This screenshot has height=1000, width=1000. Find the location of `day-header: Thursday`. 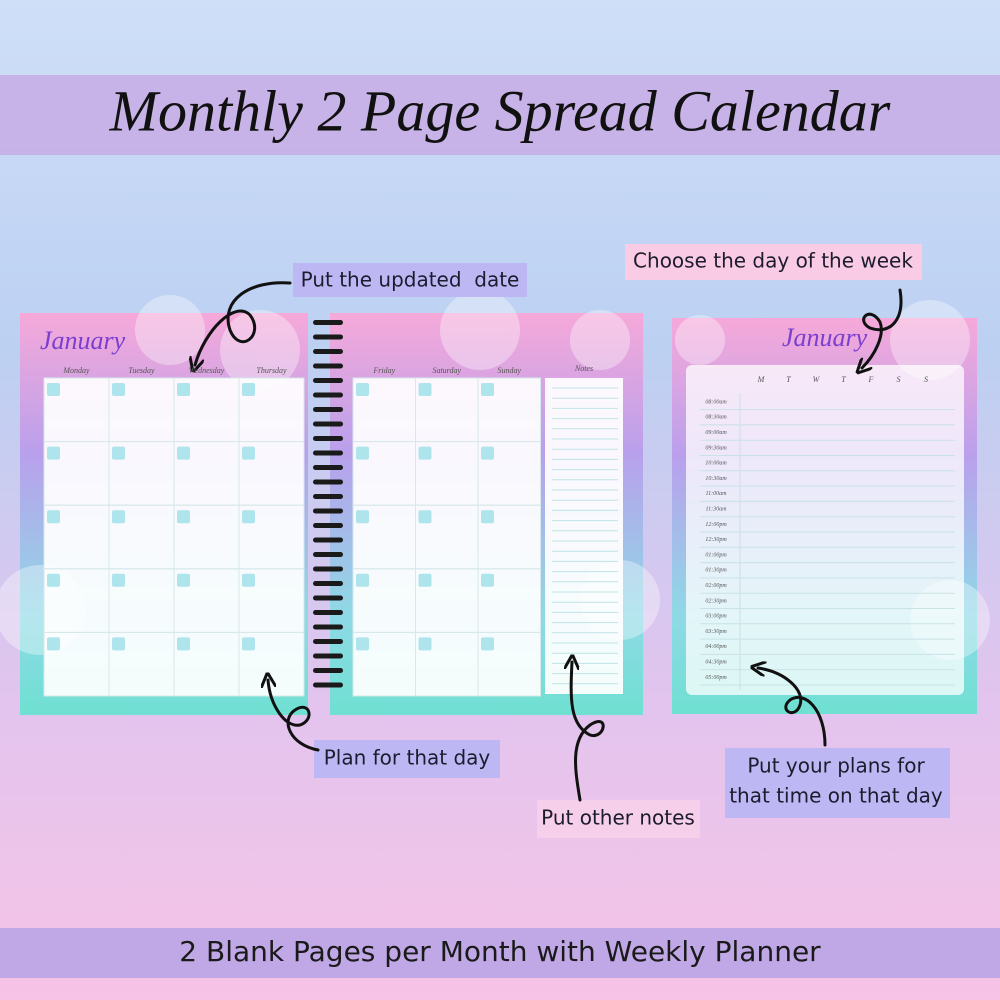

day-header: Thursday is located at coordinates (271, 370).